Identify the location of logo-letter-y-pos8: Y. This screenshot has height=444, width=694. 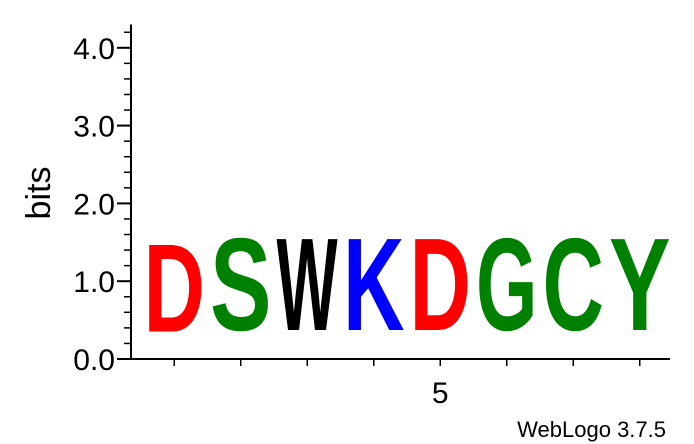
(640, 285).